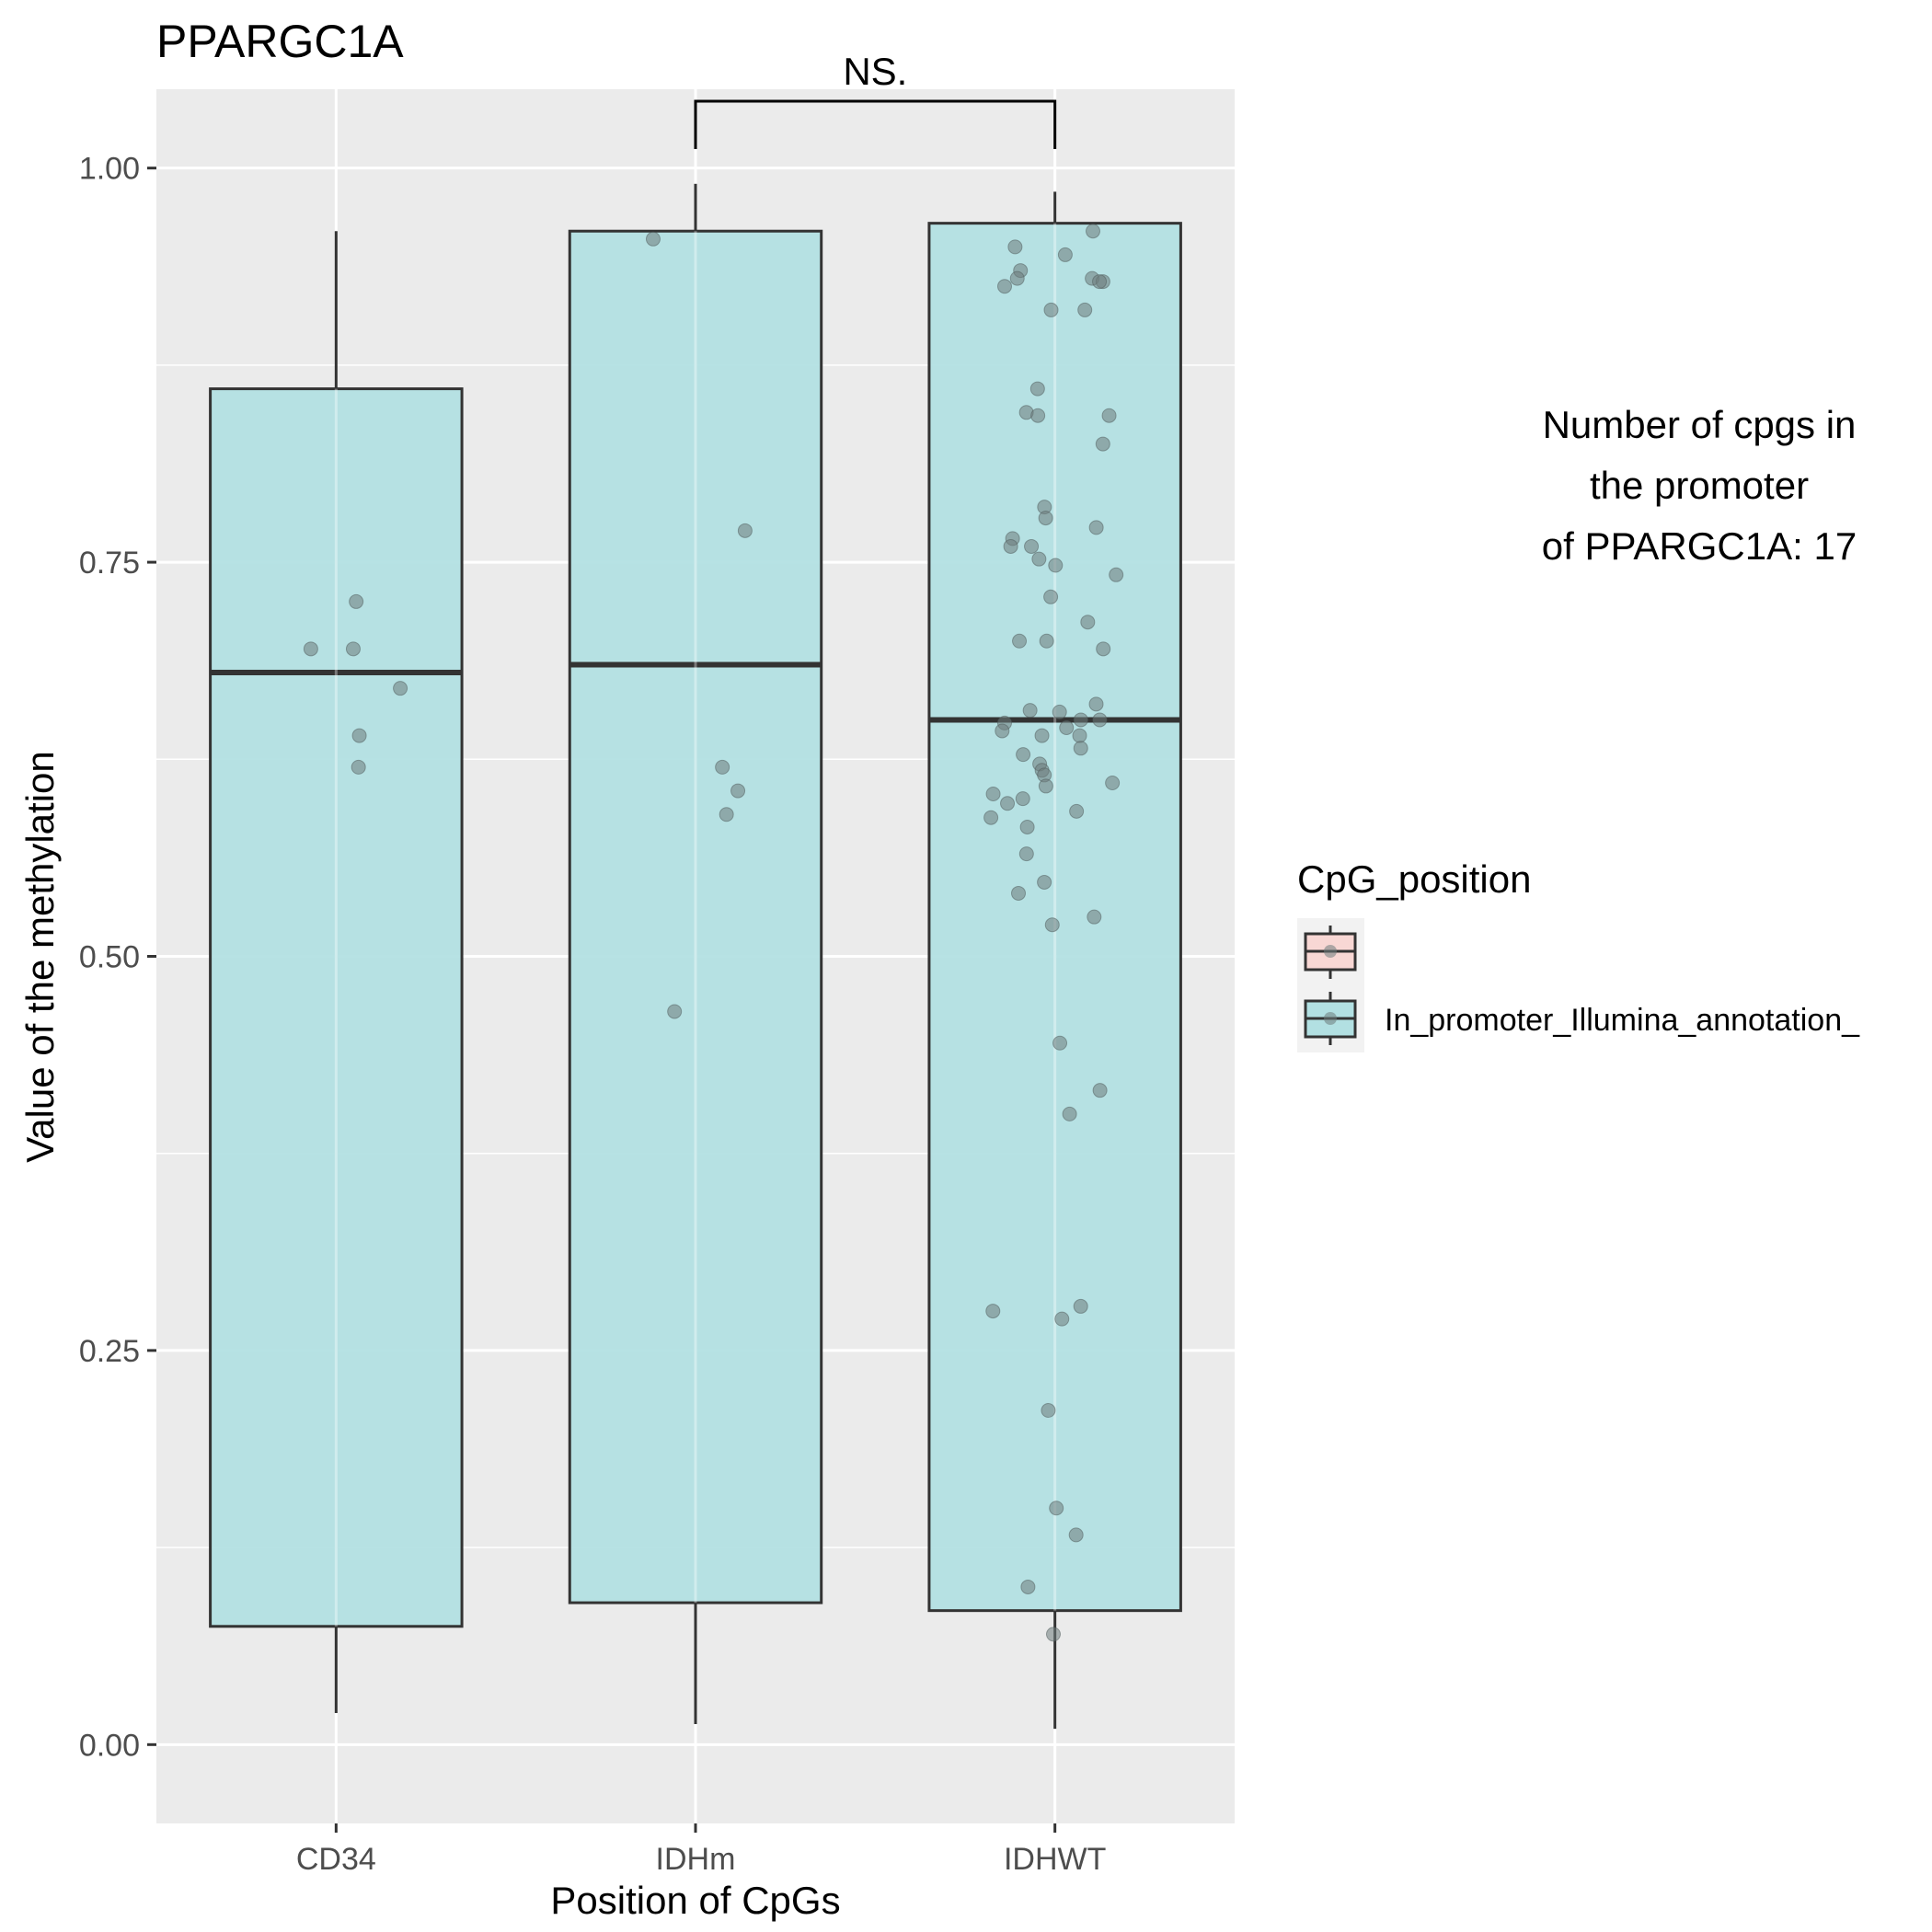  Describe the element at coordinates (1699, 546) in the screenshot. I see `note-line-3: of PPARGC1A: 17` at that location.